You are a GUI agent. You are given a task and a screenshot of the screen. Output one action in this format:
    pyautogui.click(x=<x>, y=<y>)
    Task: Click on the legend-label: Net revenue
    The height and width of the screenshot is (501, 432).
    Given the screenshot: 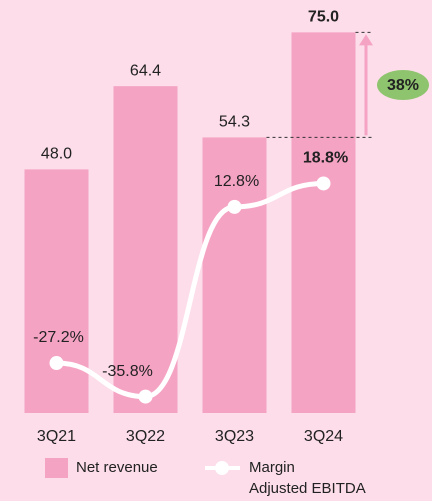 What is the action you would take?
    pyautogui.click(x=117, y=467)
    